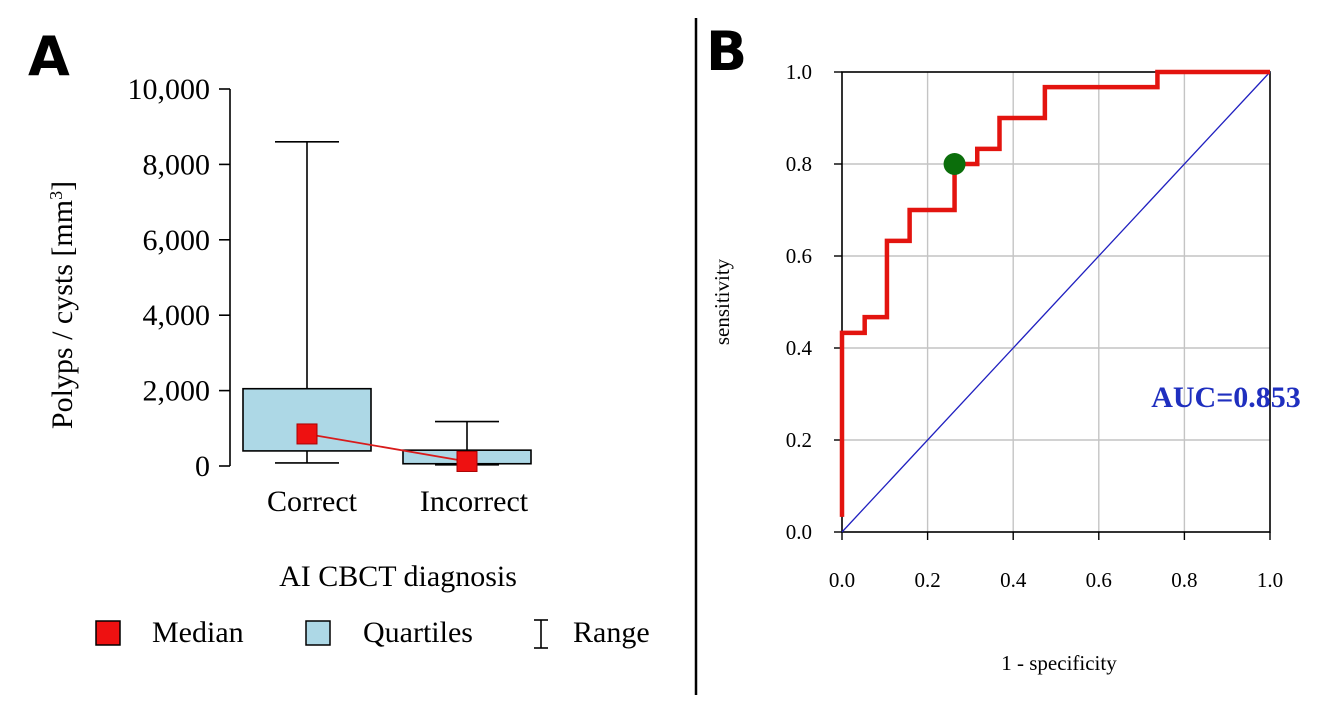 This screenshot has width=1324, height=703. I want to click on b-y-tick-label: 1.0, so click(799, 72).